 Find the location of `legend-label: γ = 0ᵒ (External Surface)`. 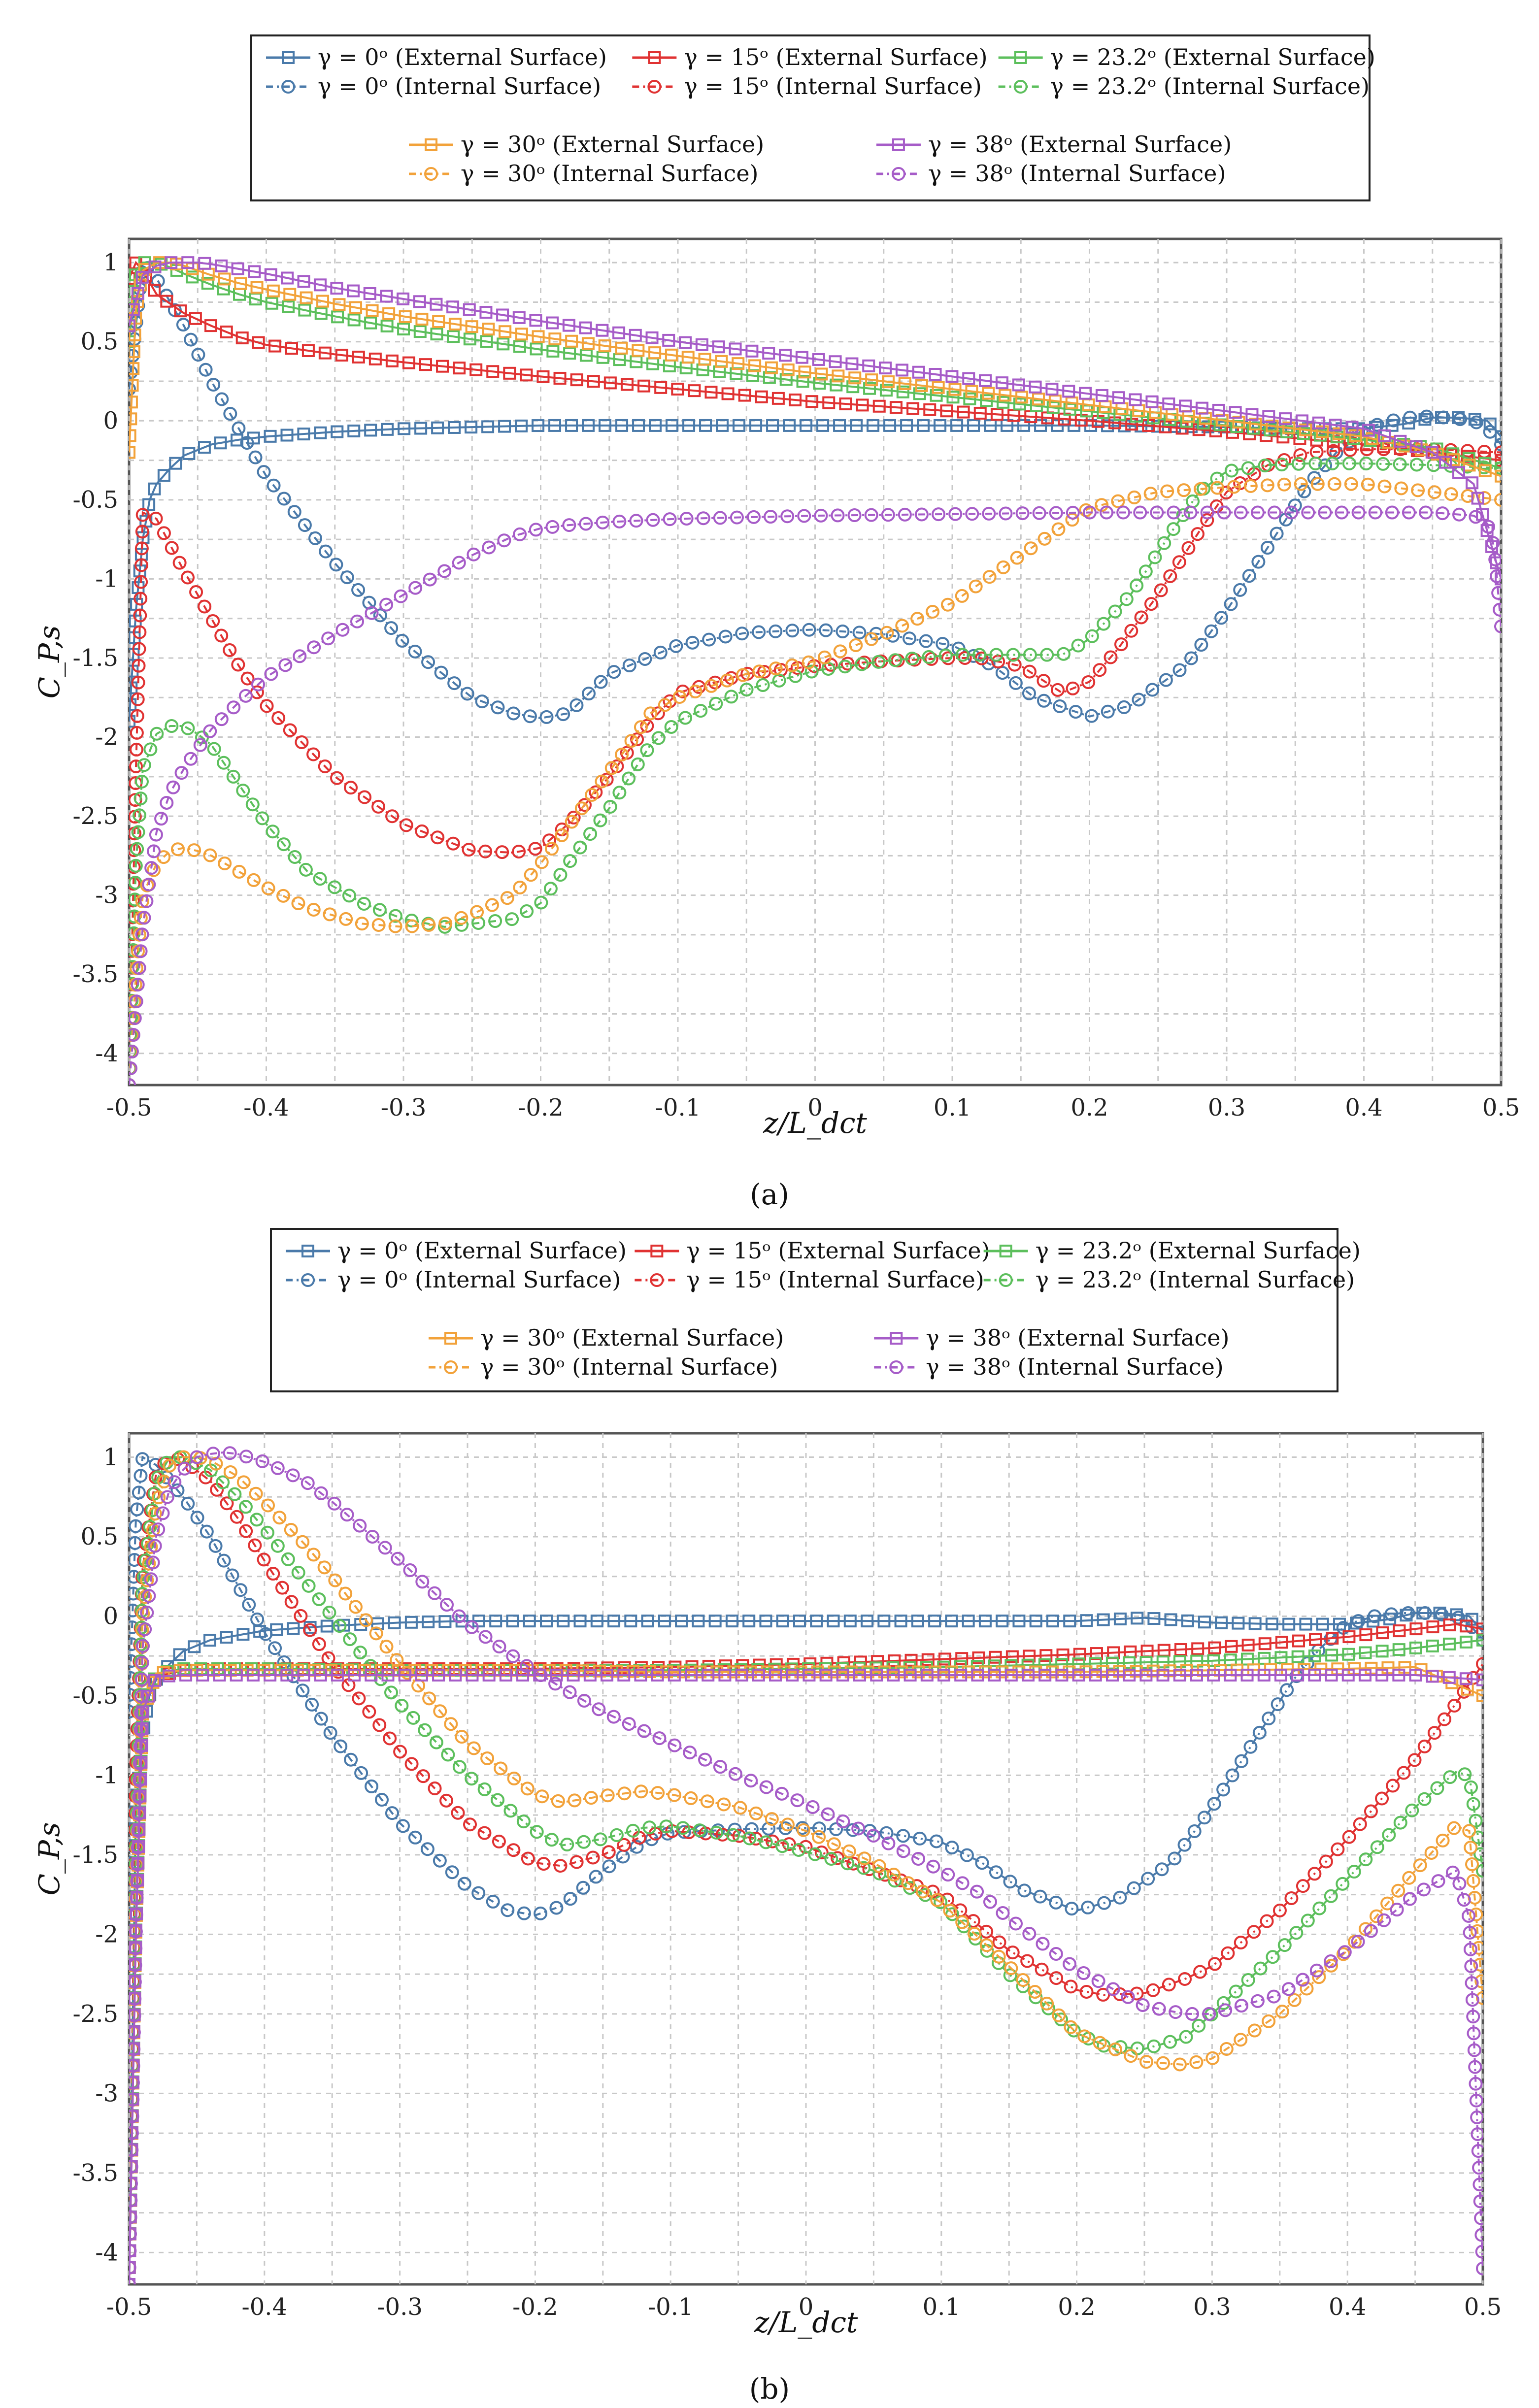

legend-label: γ = 0ᵒ (External Surface) is located at coordinates (482, 1251).